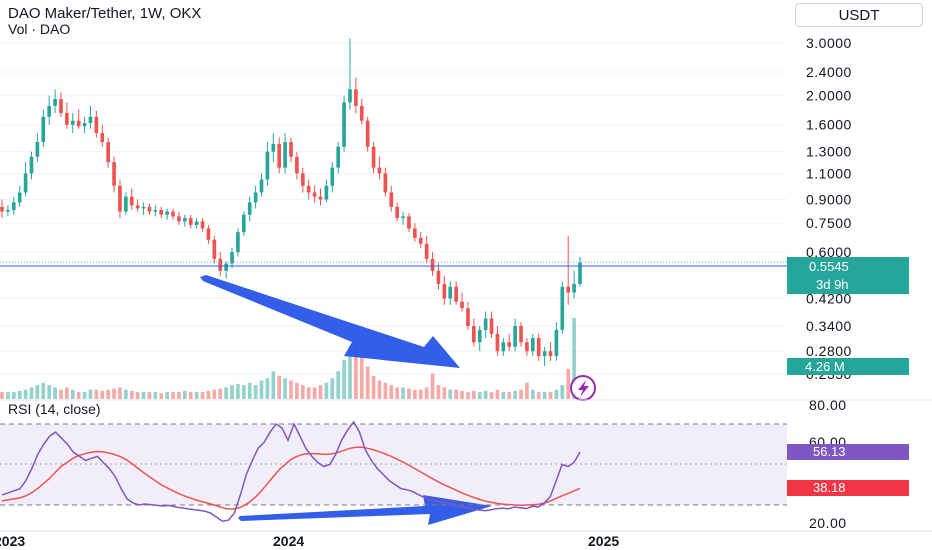  I want to click on rsi-value-badge: 56.13, so click(848, 452).